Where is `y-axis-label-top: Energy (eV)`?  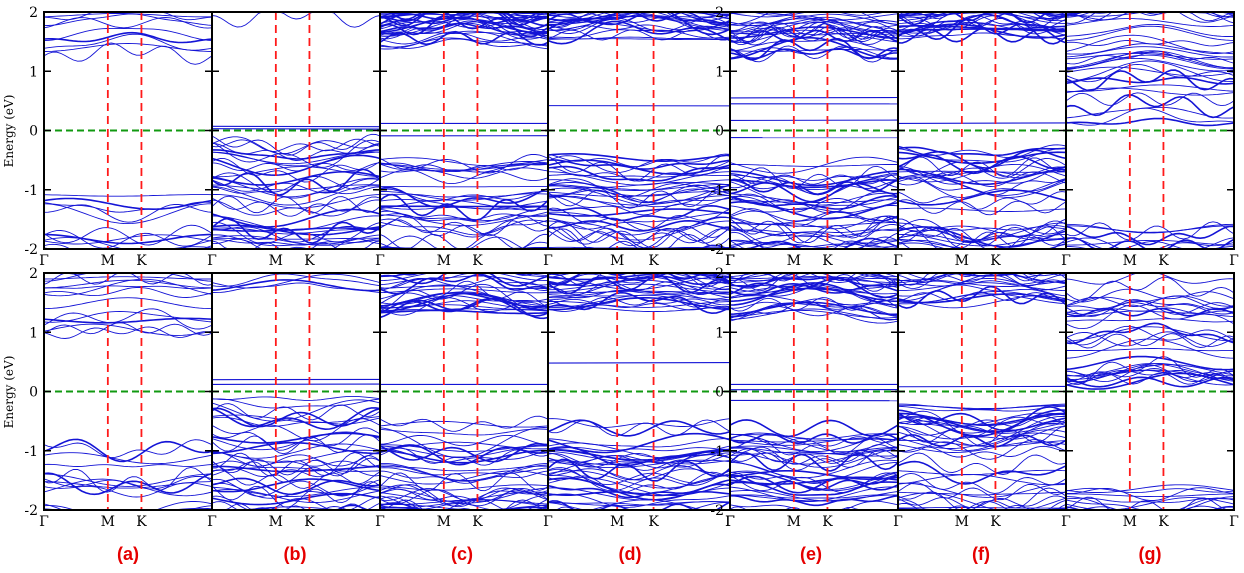
y-axis-label-top: Energy (eV) is located at coordinates (9, 131).